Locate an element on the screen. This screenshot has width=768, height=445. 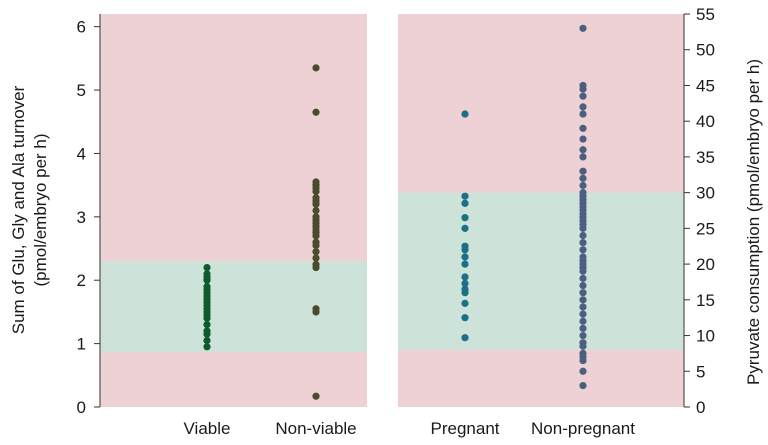
category-label: Pregnant is located at coordinates (465, 428).